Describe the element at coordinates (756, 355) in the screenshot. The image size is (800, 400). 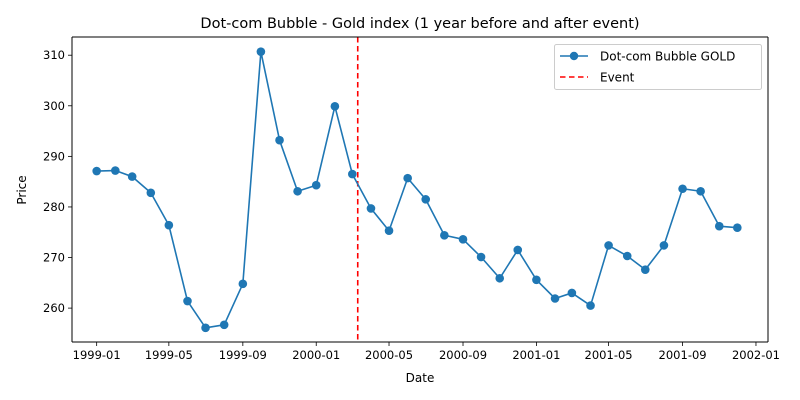
I see `x-tick-label: 2002-01` at that location.